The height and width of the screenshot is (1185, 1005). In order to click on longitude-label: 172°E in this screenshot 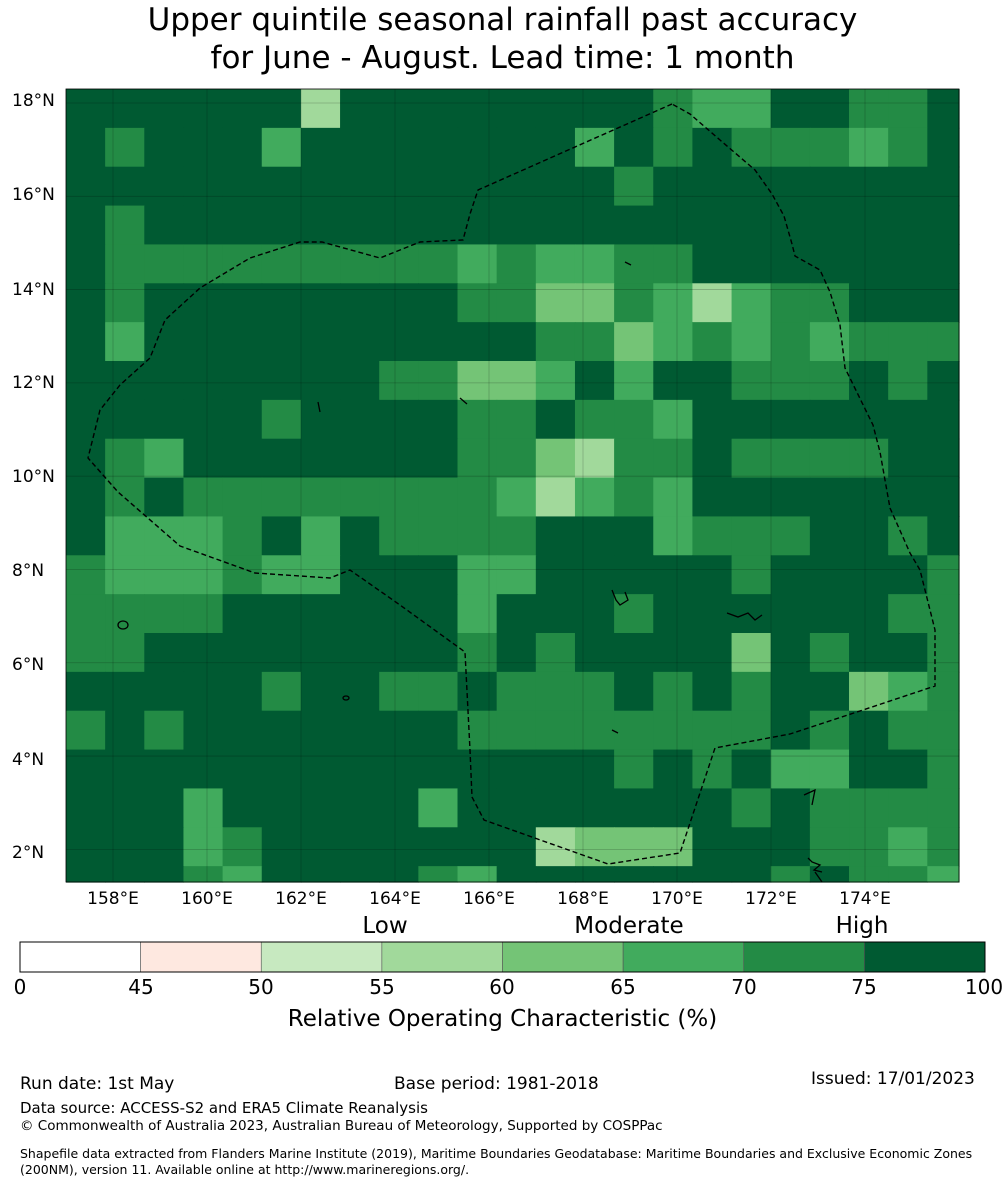, I will do `click(771, 899)`.